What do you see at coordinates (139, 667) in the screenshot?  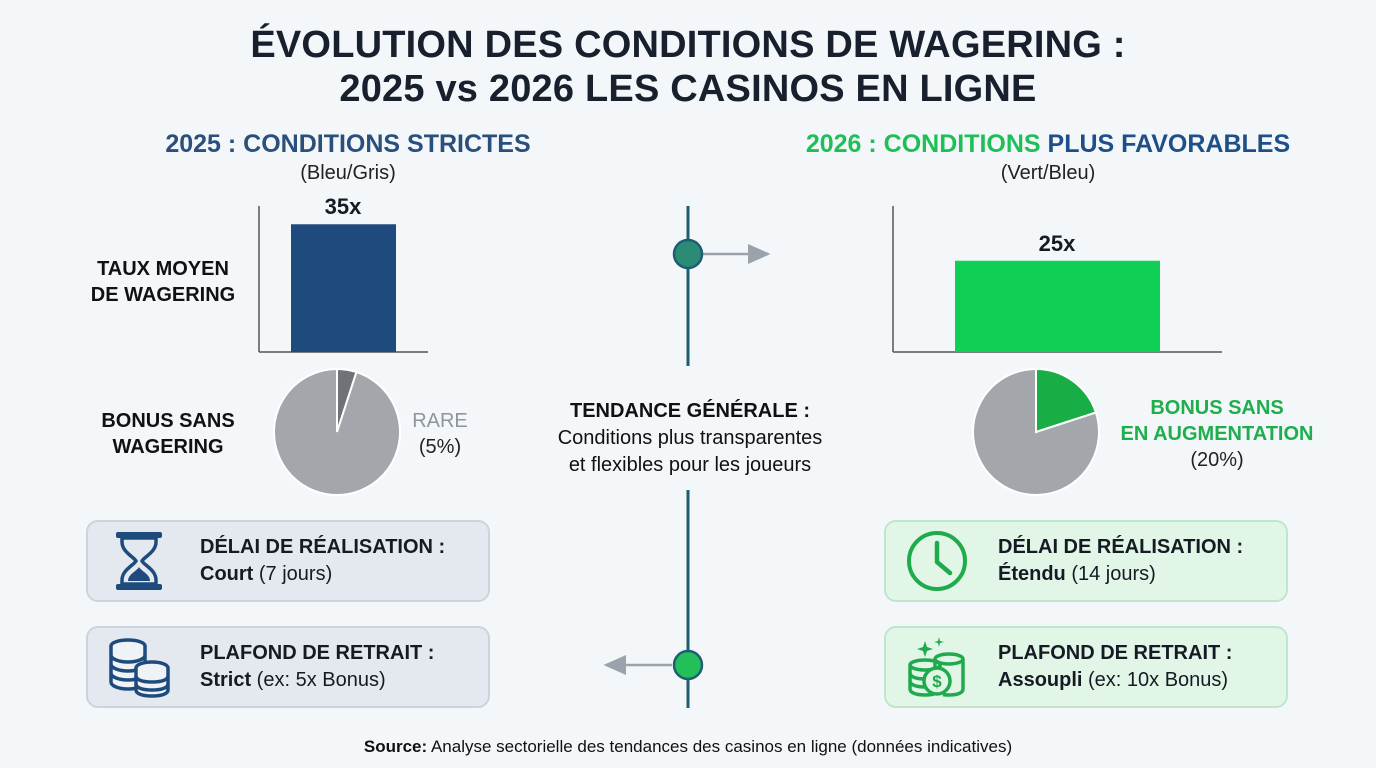 I see `coins-stack-icon` at bounding box center [139, 667].